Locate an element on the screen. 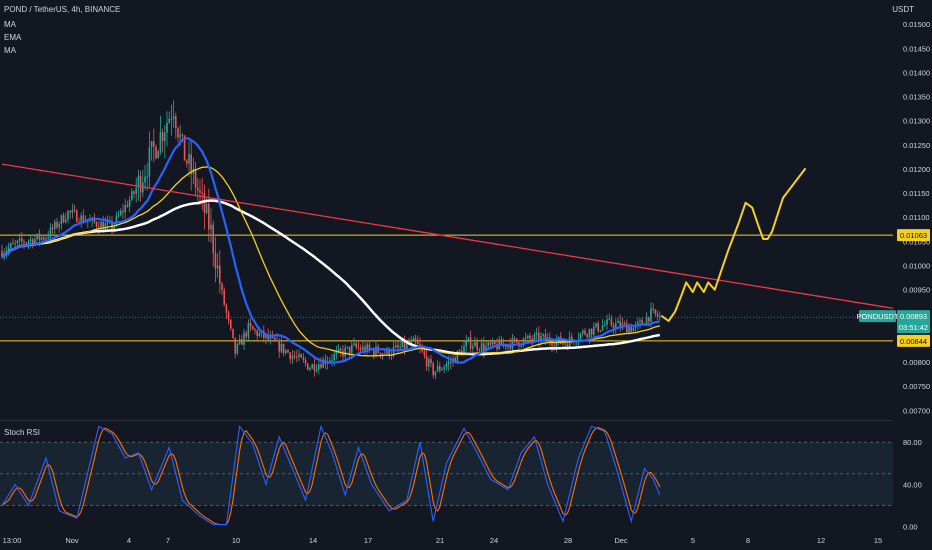 This screenshot has height=550, width=932. price-tick-label: 0.00700 is located at coordinates (916, 410).